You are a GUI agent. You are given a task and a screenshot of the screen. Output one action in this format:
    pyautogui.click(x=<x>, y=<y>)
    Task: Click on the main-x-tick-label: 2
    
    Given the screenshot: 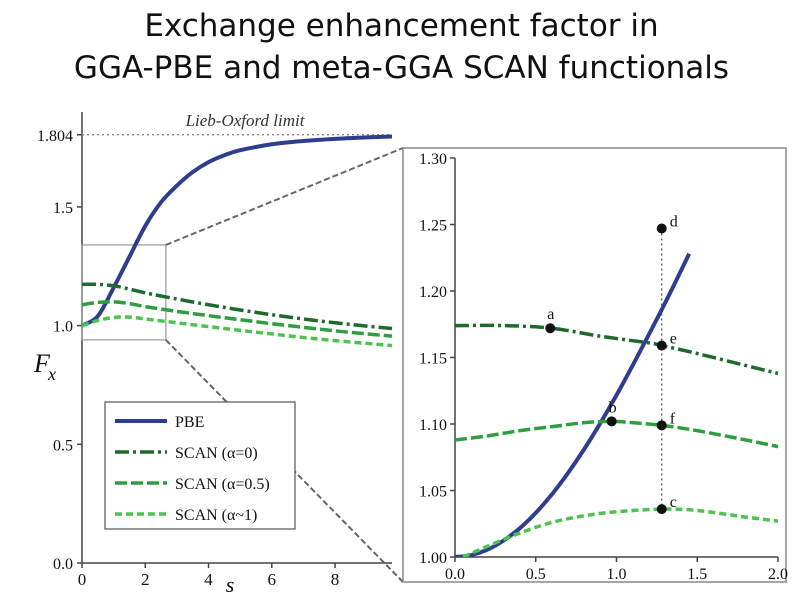 What is the action you would take?
    pyautogui.click(x=145, y=579)
    